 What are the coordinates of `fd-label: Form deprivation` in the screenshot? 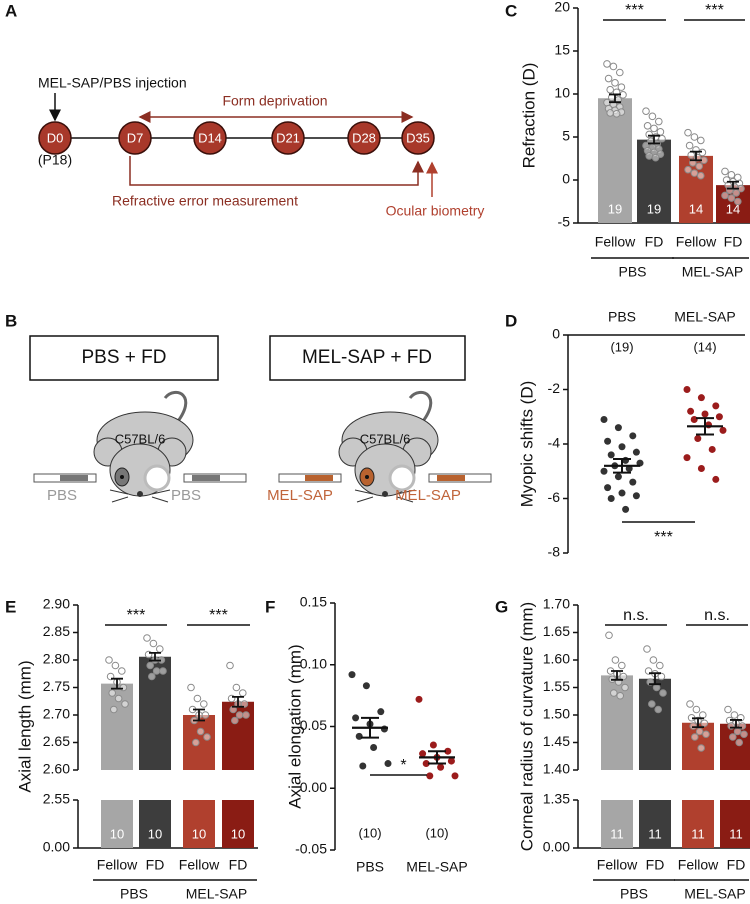 It's located at (274, 101).